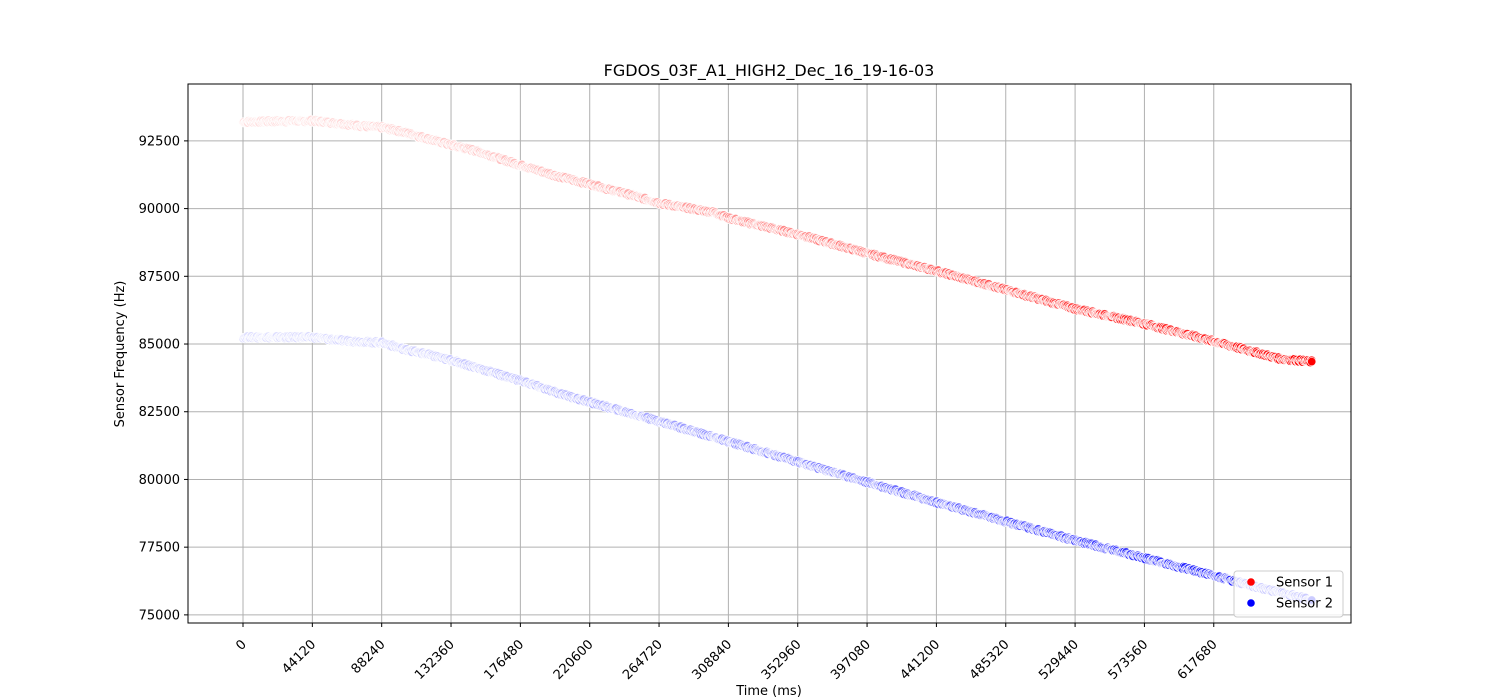 This screenshot has height=700, width=1500. What do you see at coordinates (504, 660) in the screenshot?
I see `x-tick-label: 176480` at bounding box center [504, 660].